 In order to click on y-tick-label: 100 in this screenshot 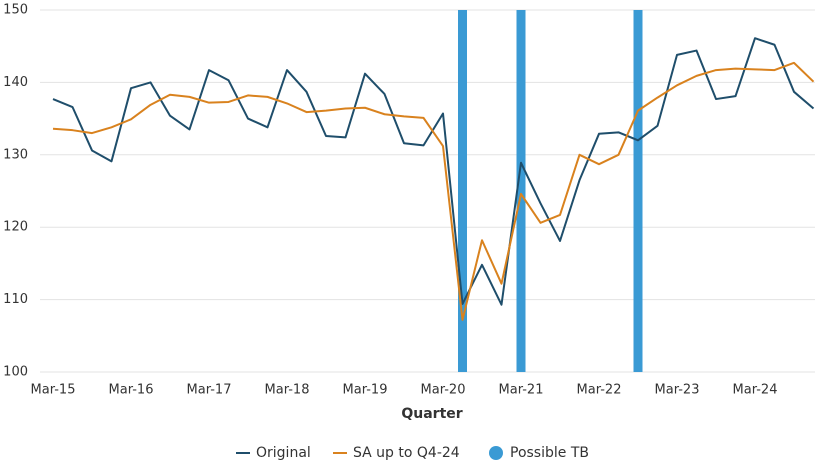, I will do `click(15, 372)`.